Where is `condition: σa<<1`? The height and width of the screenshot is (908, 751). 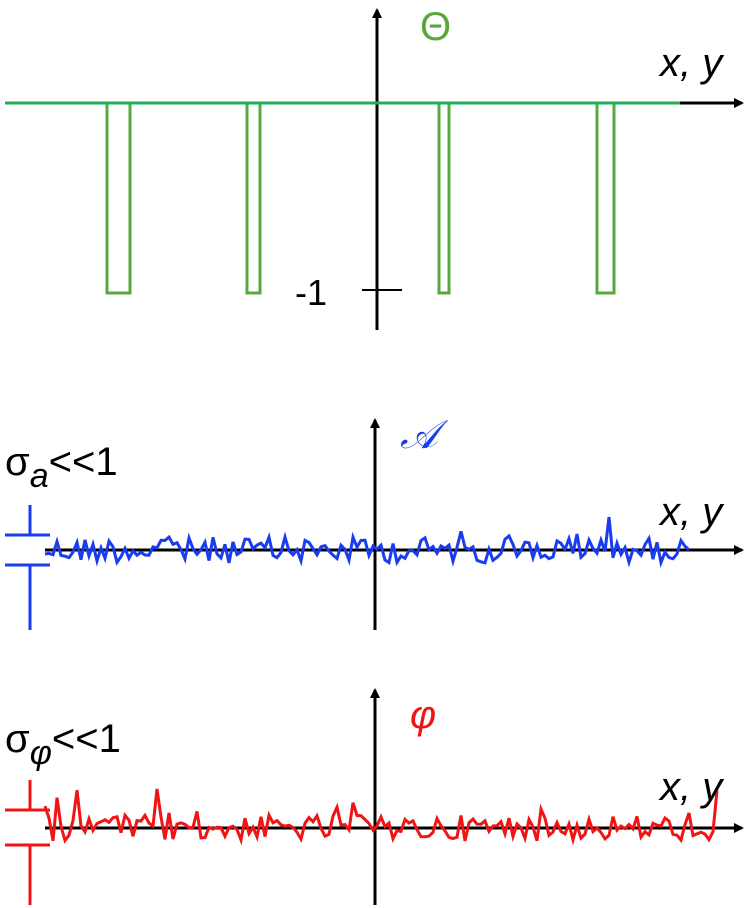 condition: σa<<1 is located at coordinates (61, 467).